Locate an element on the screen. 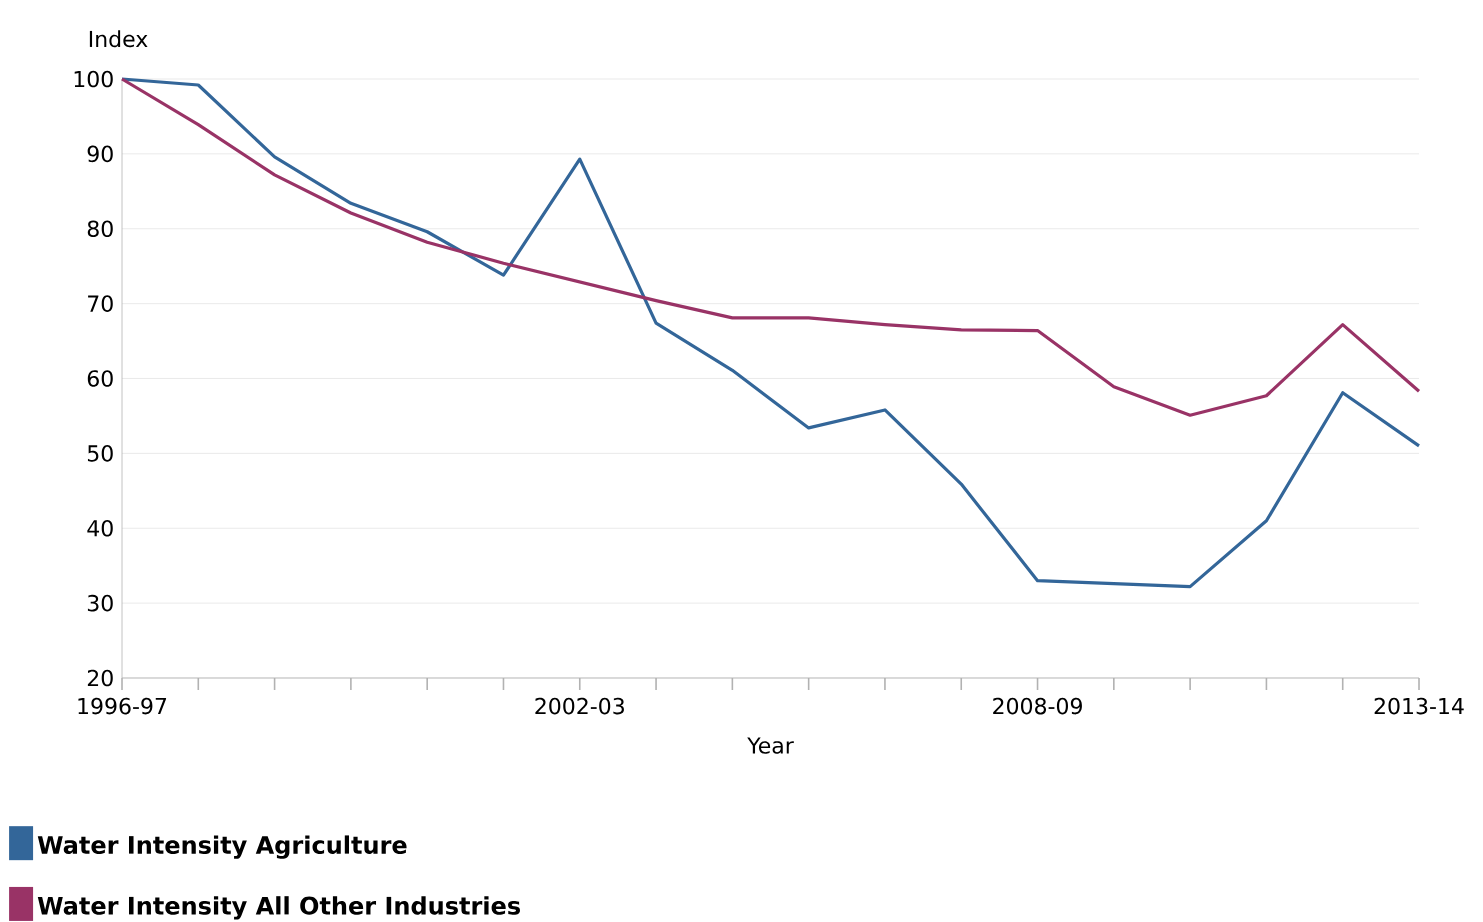 The width and height of the screenshot is (1483, 922). y-tick-label: 70 is located at coordinates (100, 303).